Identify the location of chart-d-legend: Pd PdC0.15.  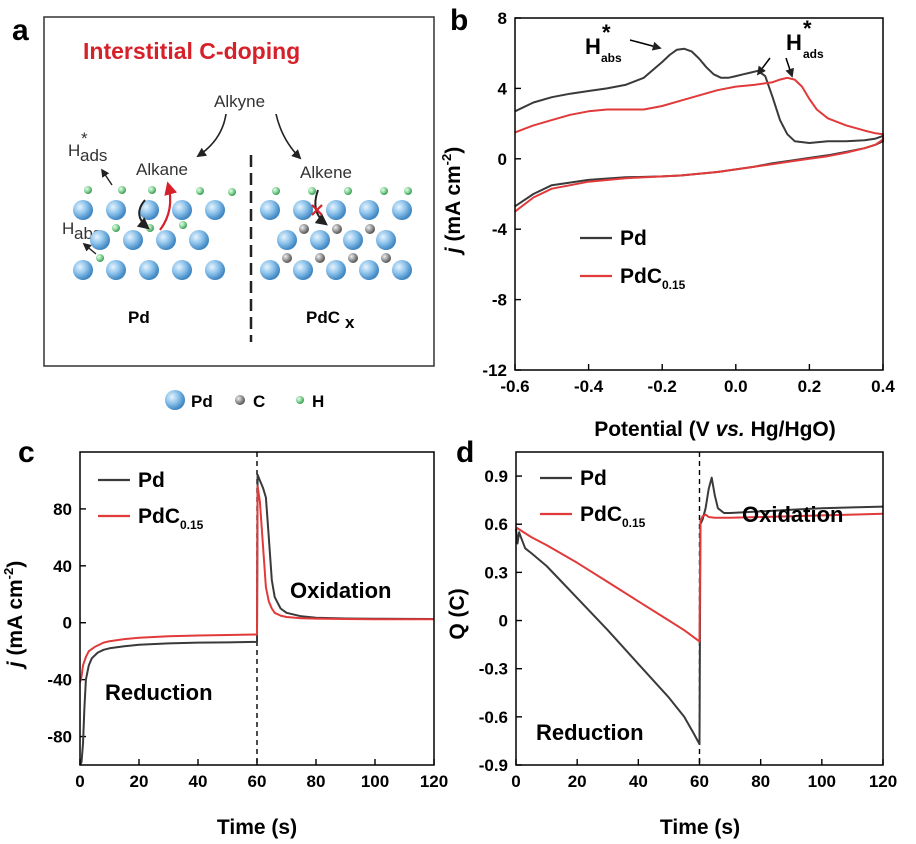
(593, 498).